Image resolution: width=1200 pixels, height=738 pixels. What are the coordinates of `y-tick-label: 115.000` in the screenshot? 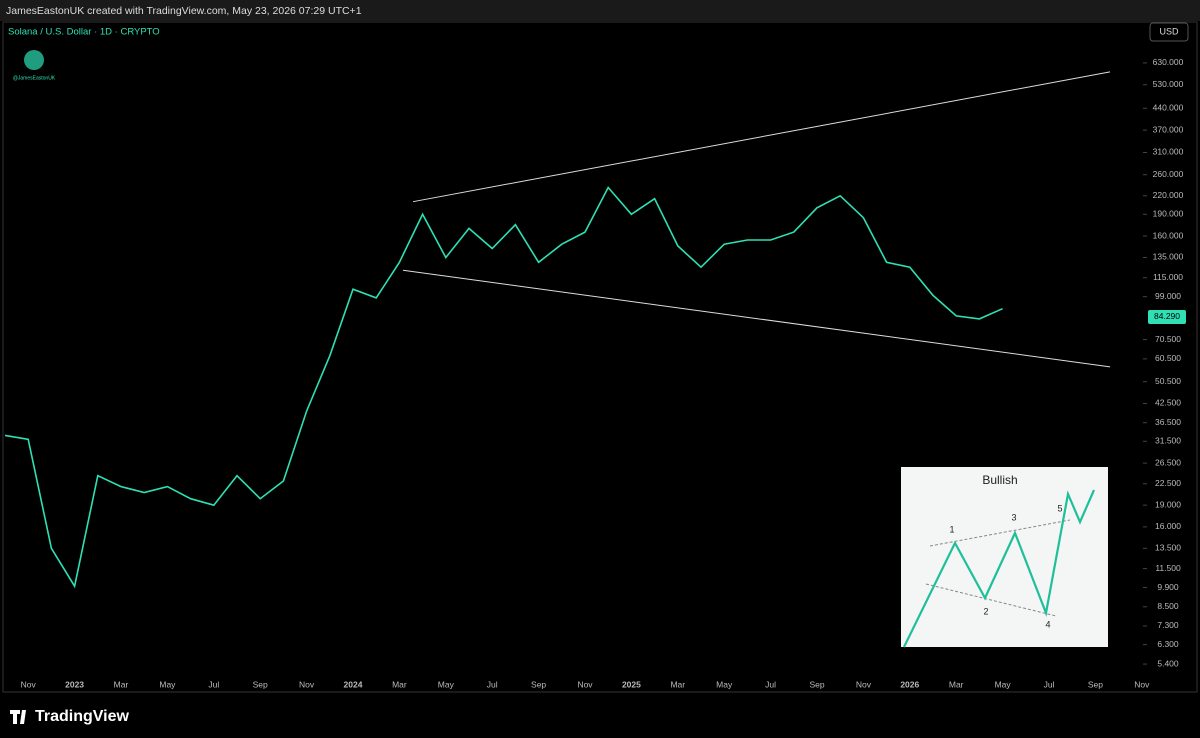 It's located at (1168, 277).